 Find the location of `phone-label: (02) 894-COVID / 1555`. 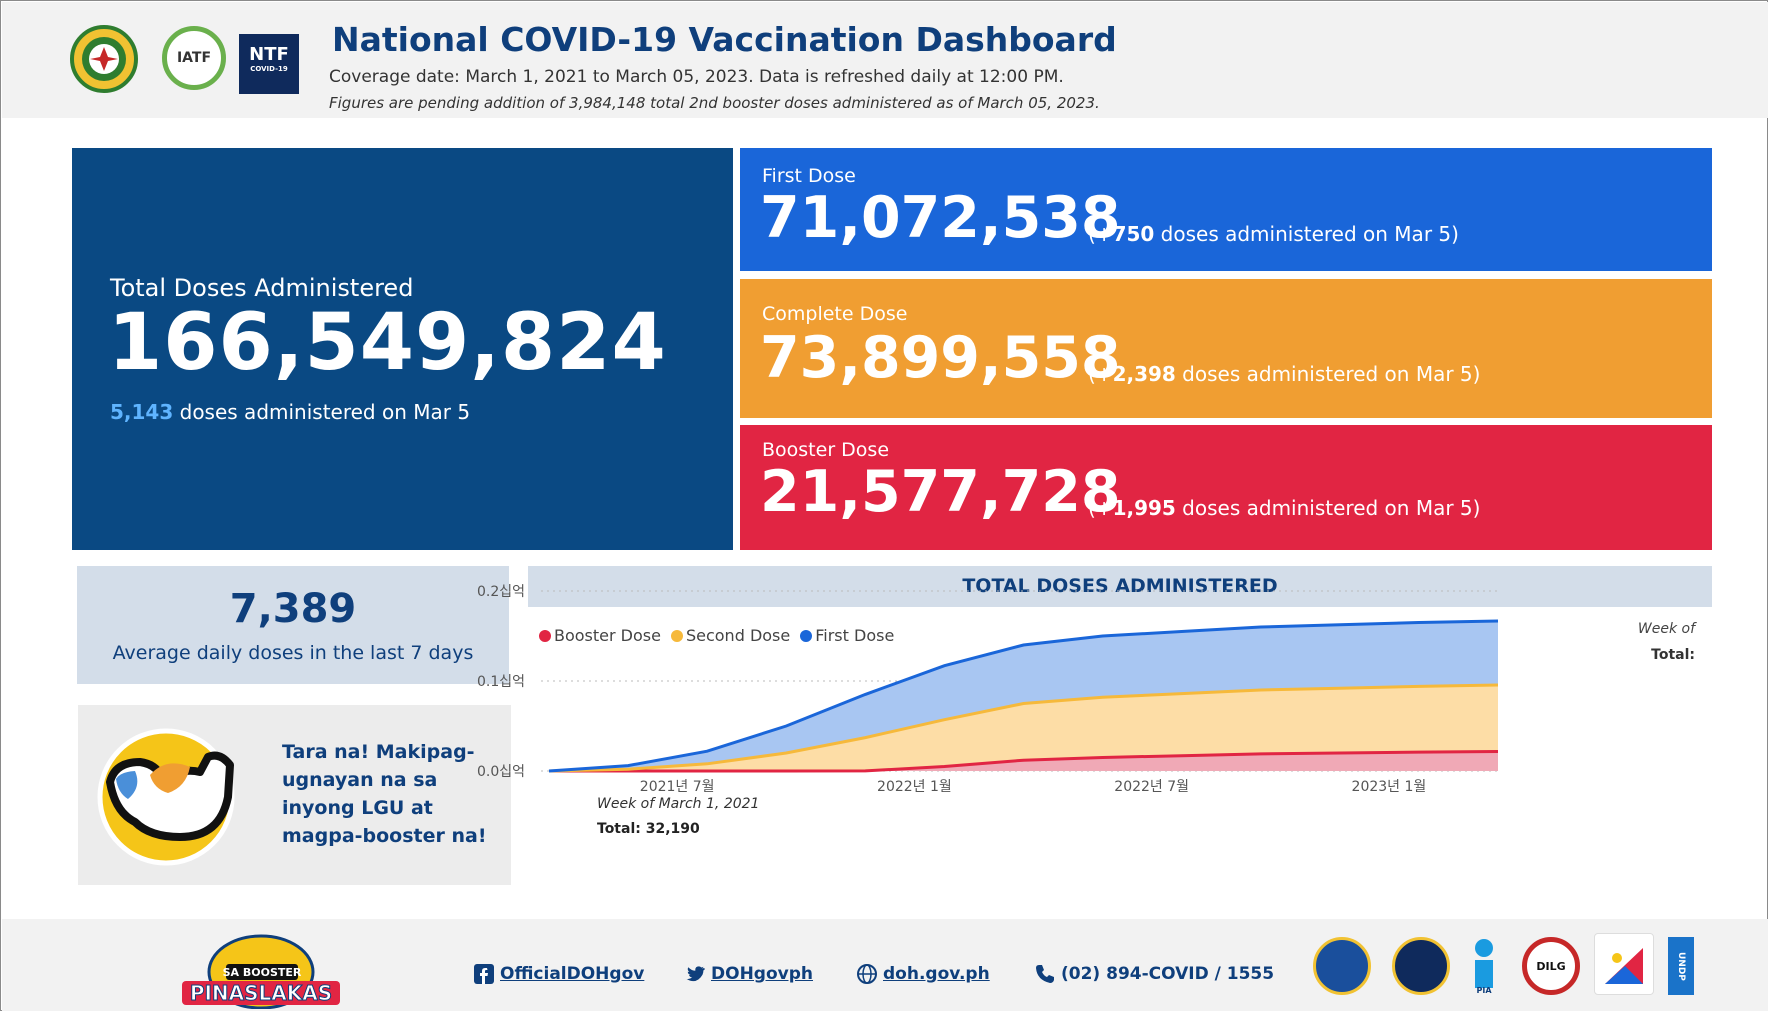

phone-label: (02) 894-COVID / 1555 is located at coordinates (1168, 974).